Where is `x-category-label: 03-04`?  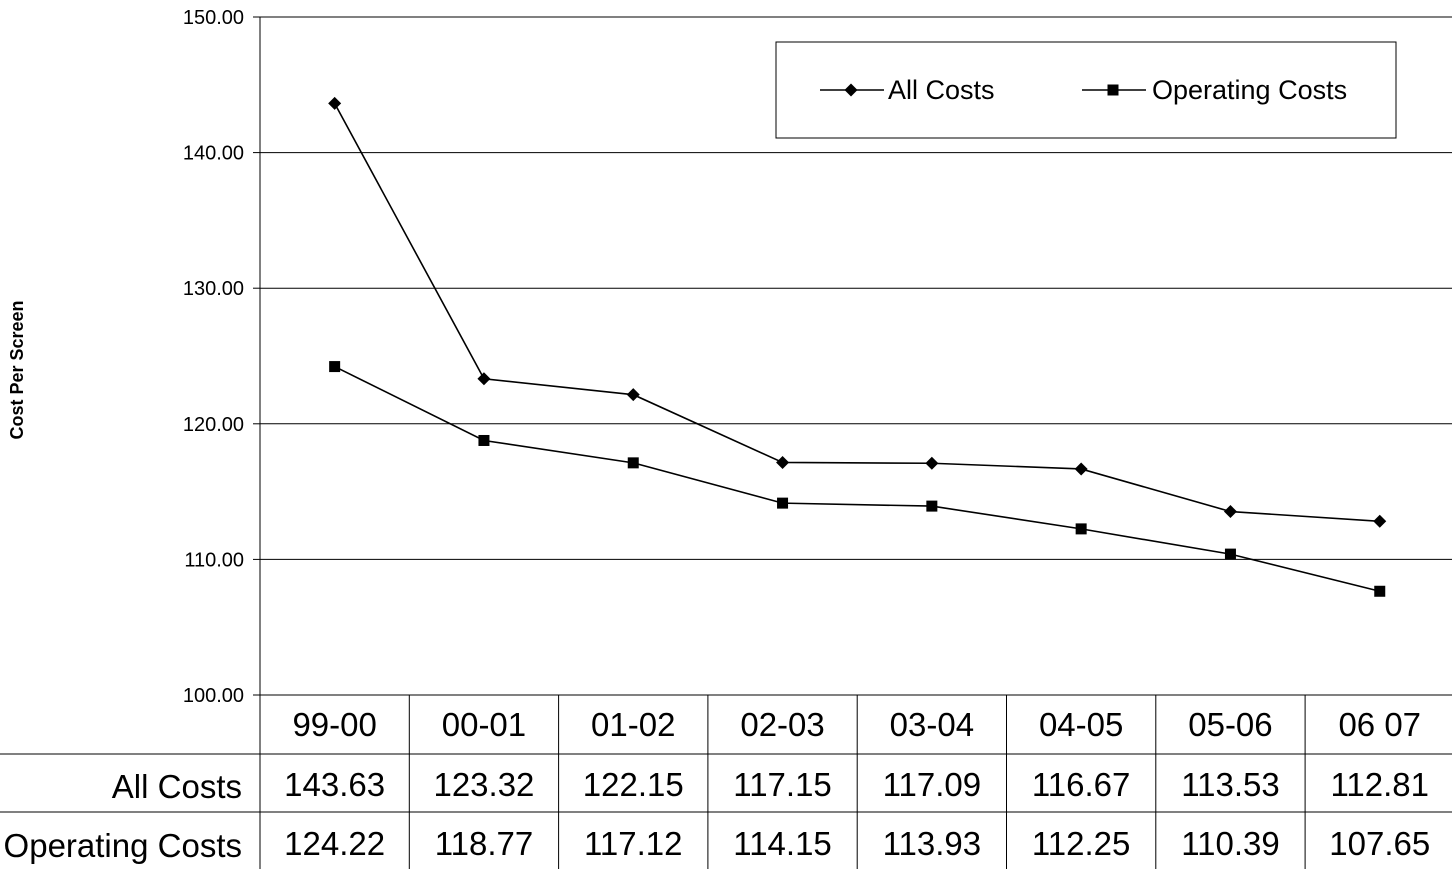 x-category-label: 03-04 is located at coordinates (932, 724).